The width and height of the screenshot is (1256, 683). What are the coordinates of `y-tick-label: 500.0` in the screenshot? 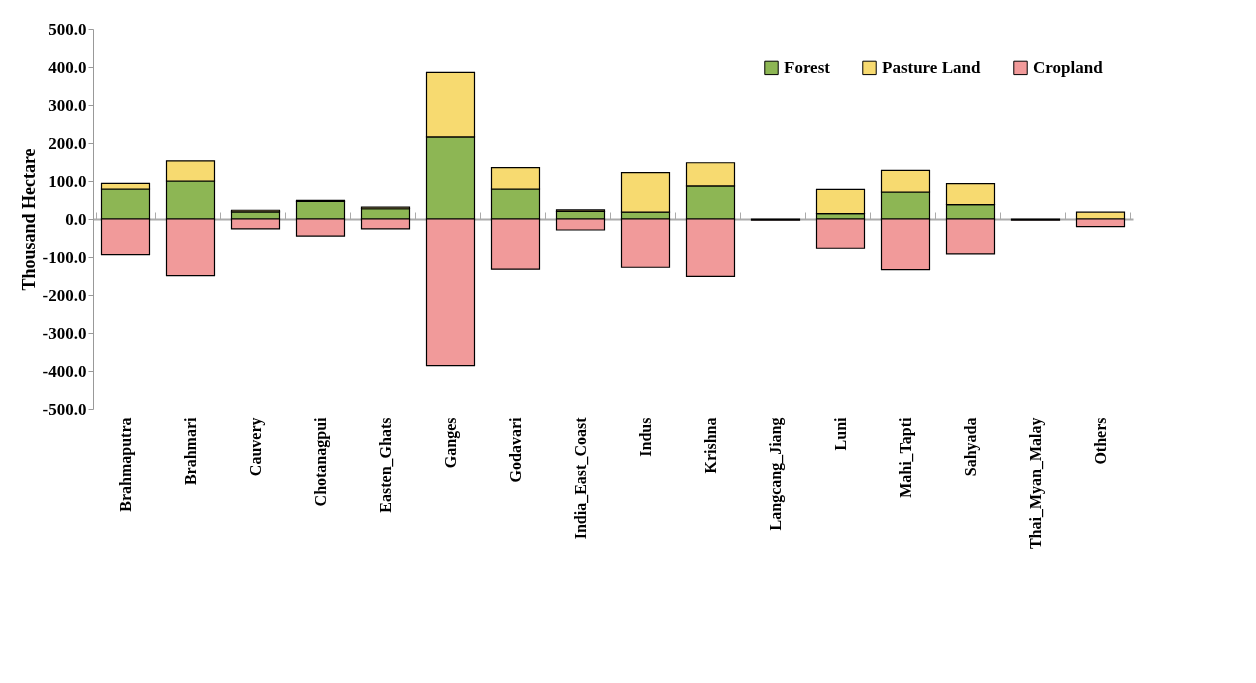 It's located at (67, 29).